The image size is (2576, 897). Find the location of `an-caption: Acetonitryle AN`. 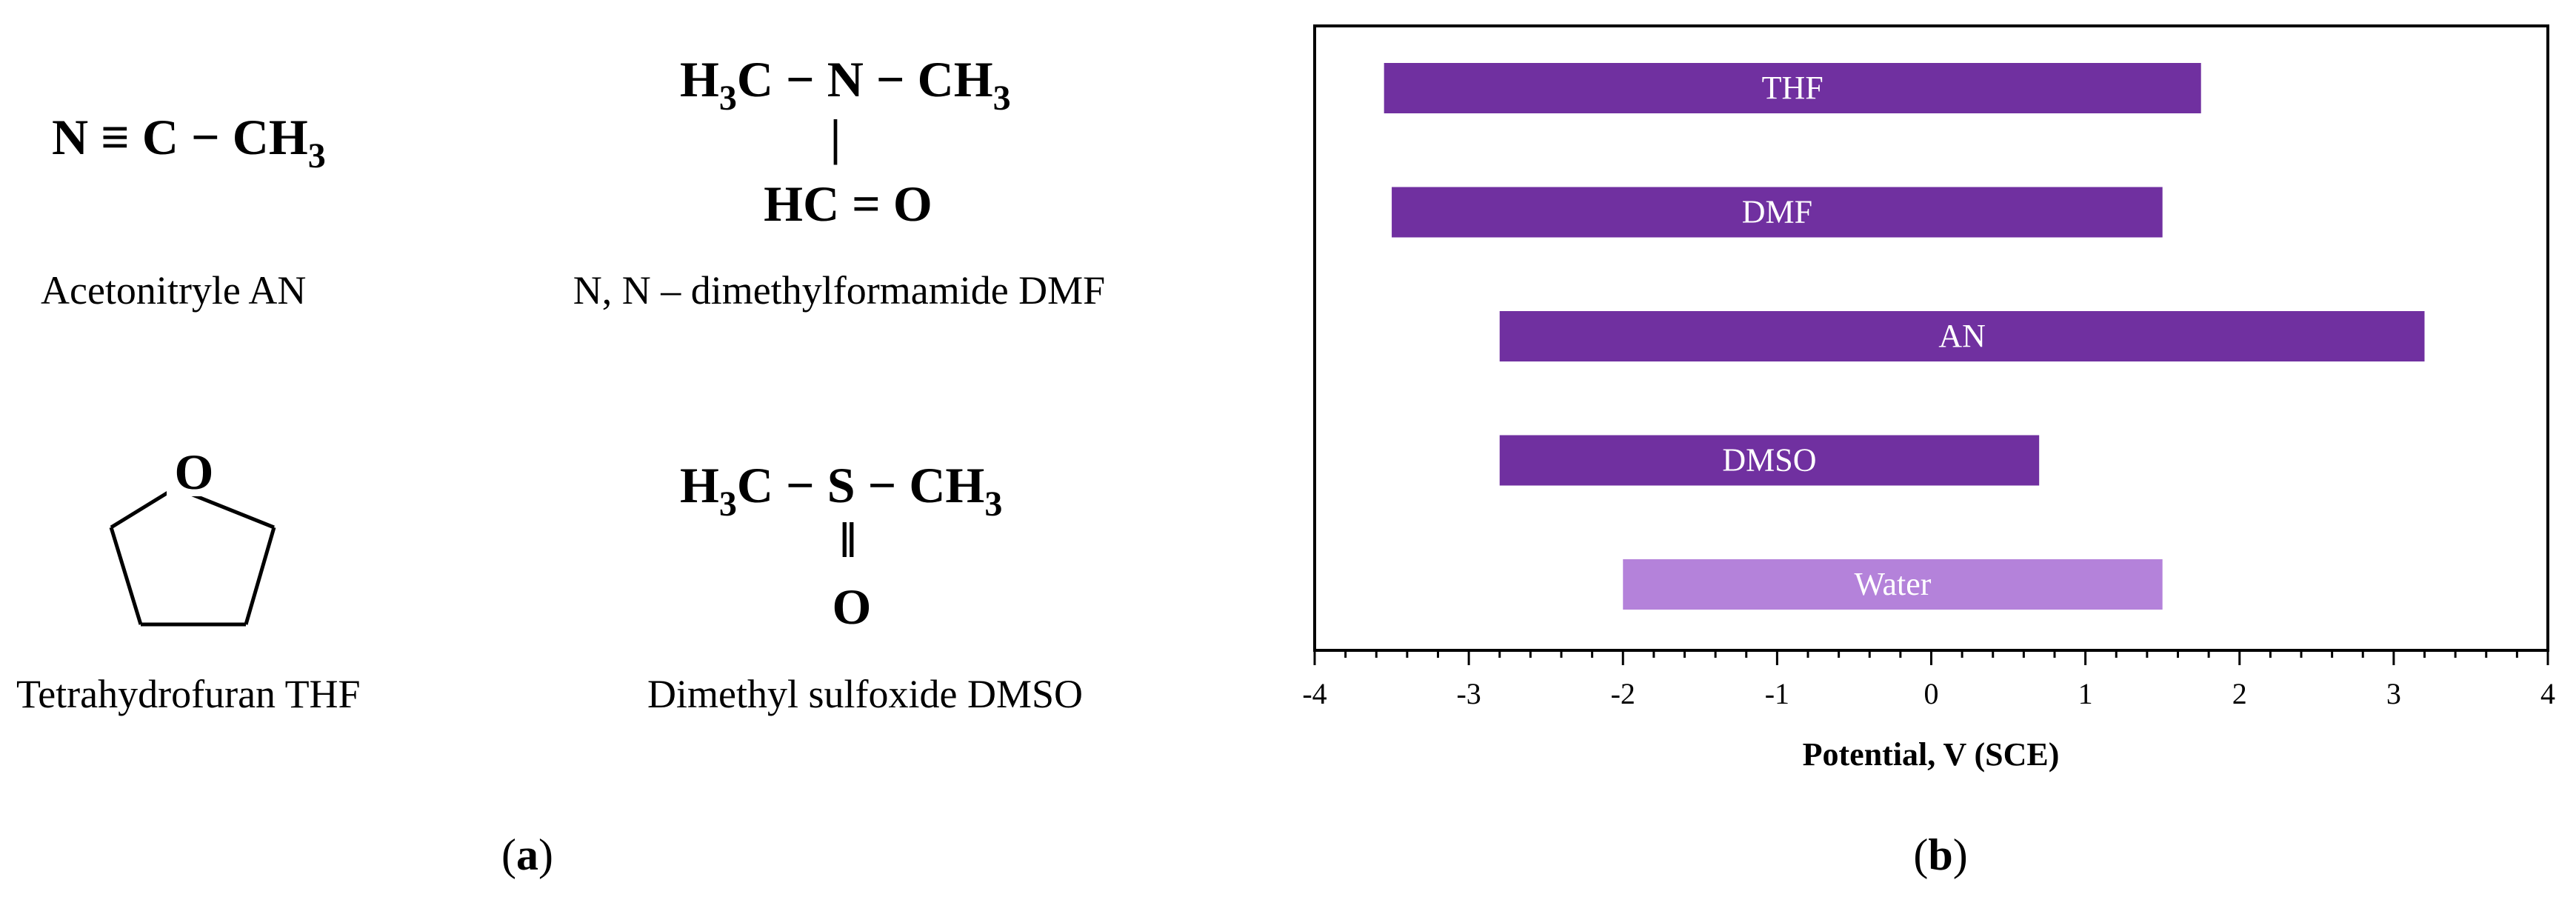

an-caption: Acetonitryle AN is located at coordinates (173, 290).